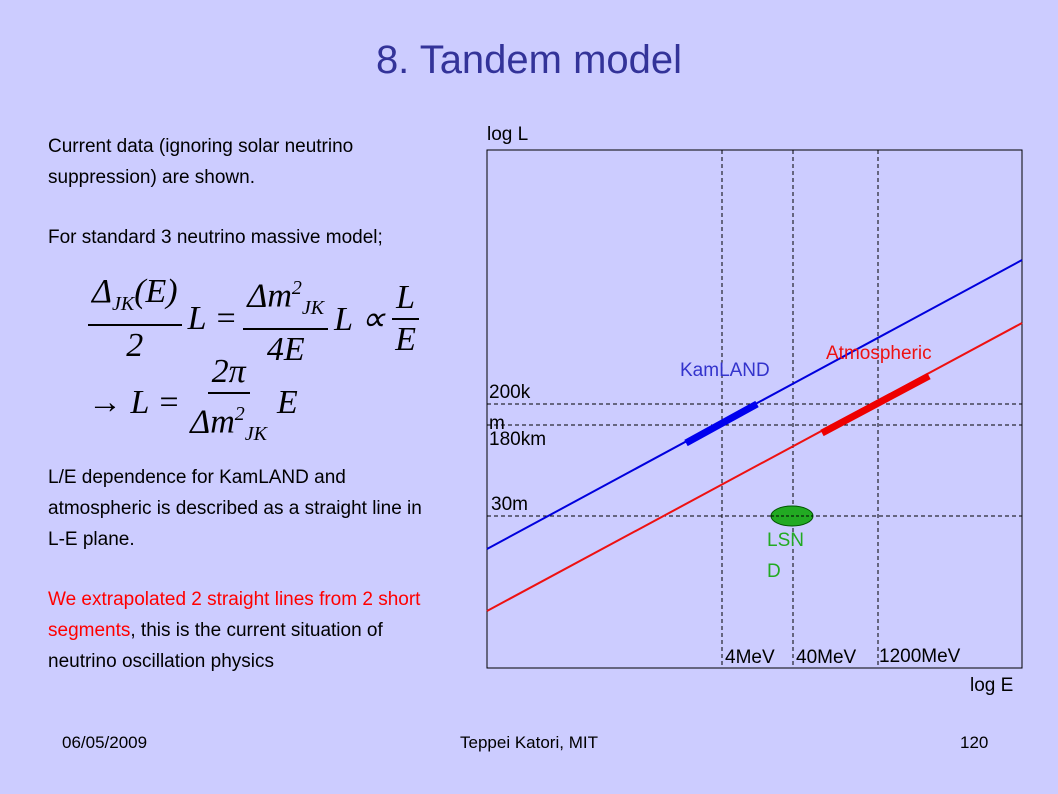 Image resolution: width=1058 pixels, height=794 pixels. I want to click on atmospheric-label: Atmospheric, so click(879, 353).